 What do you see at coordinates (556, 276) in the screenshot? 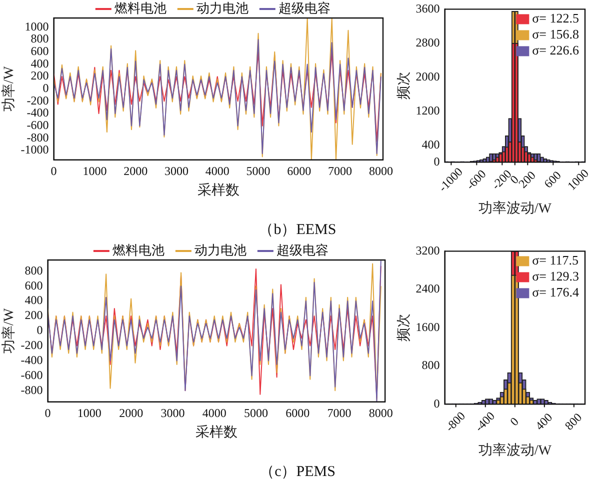
I see `legend-label: σ= 129.3` at bounding box center [556, 276].